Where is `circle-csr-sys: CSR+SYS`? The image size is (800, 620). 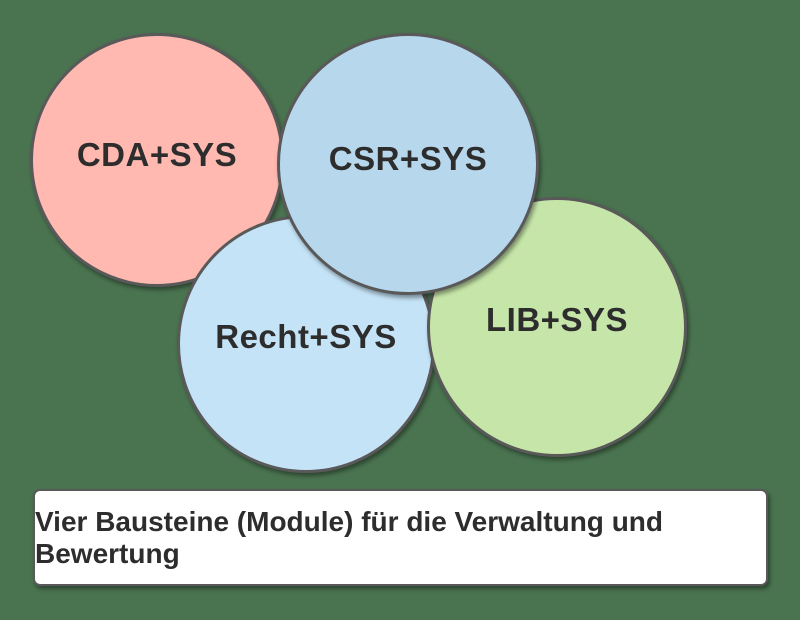
circle-csr-sys: CSR+SYS is located at coordinates (408, 164).